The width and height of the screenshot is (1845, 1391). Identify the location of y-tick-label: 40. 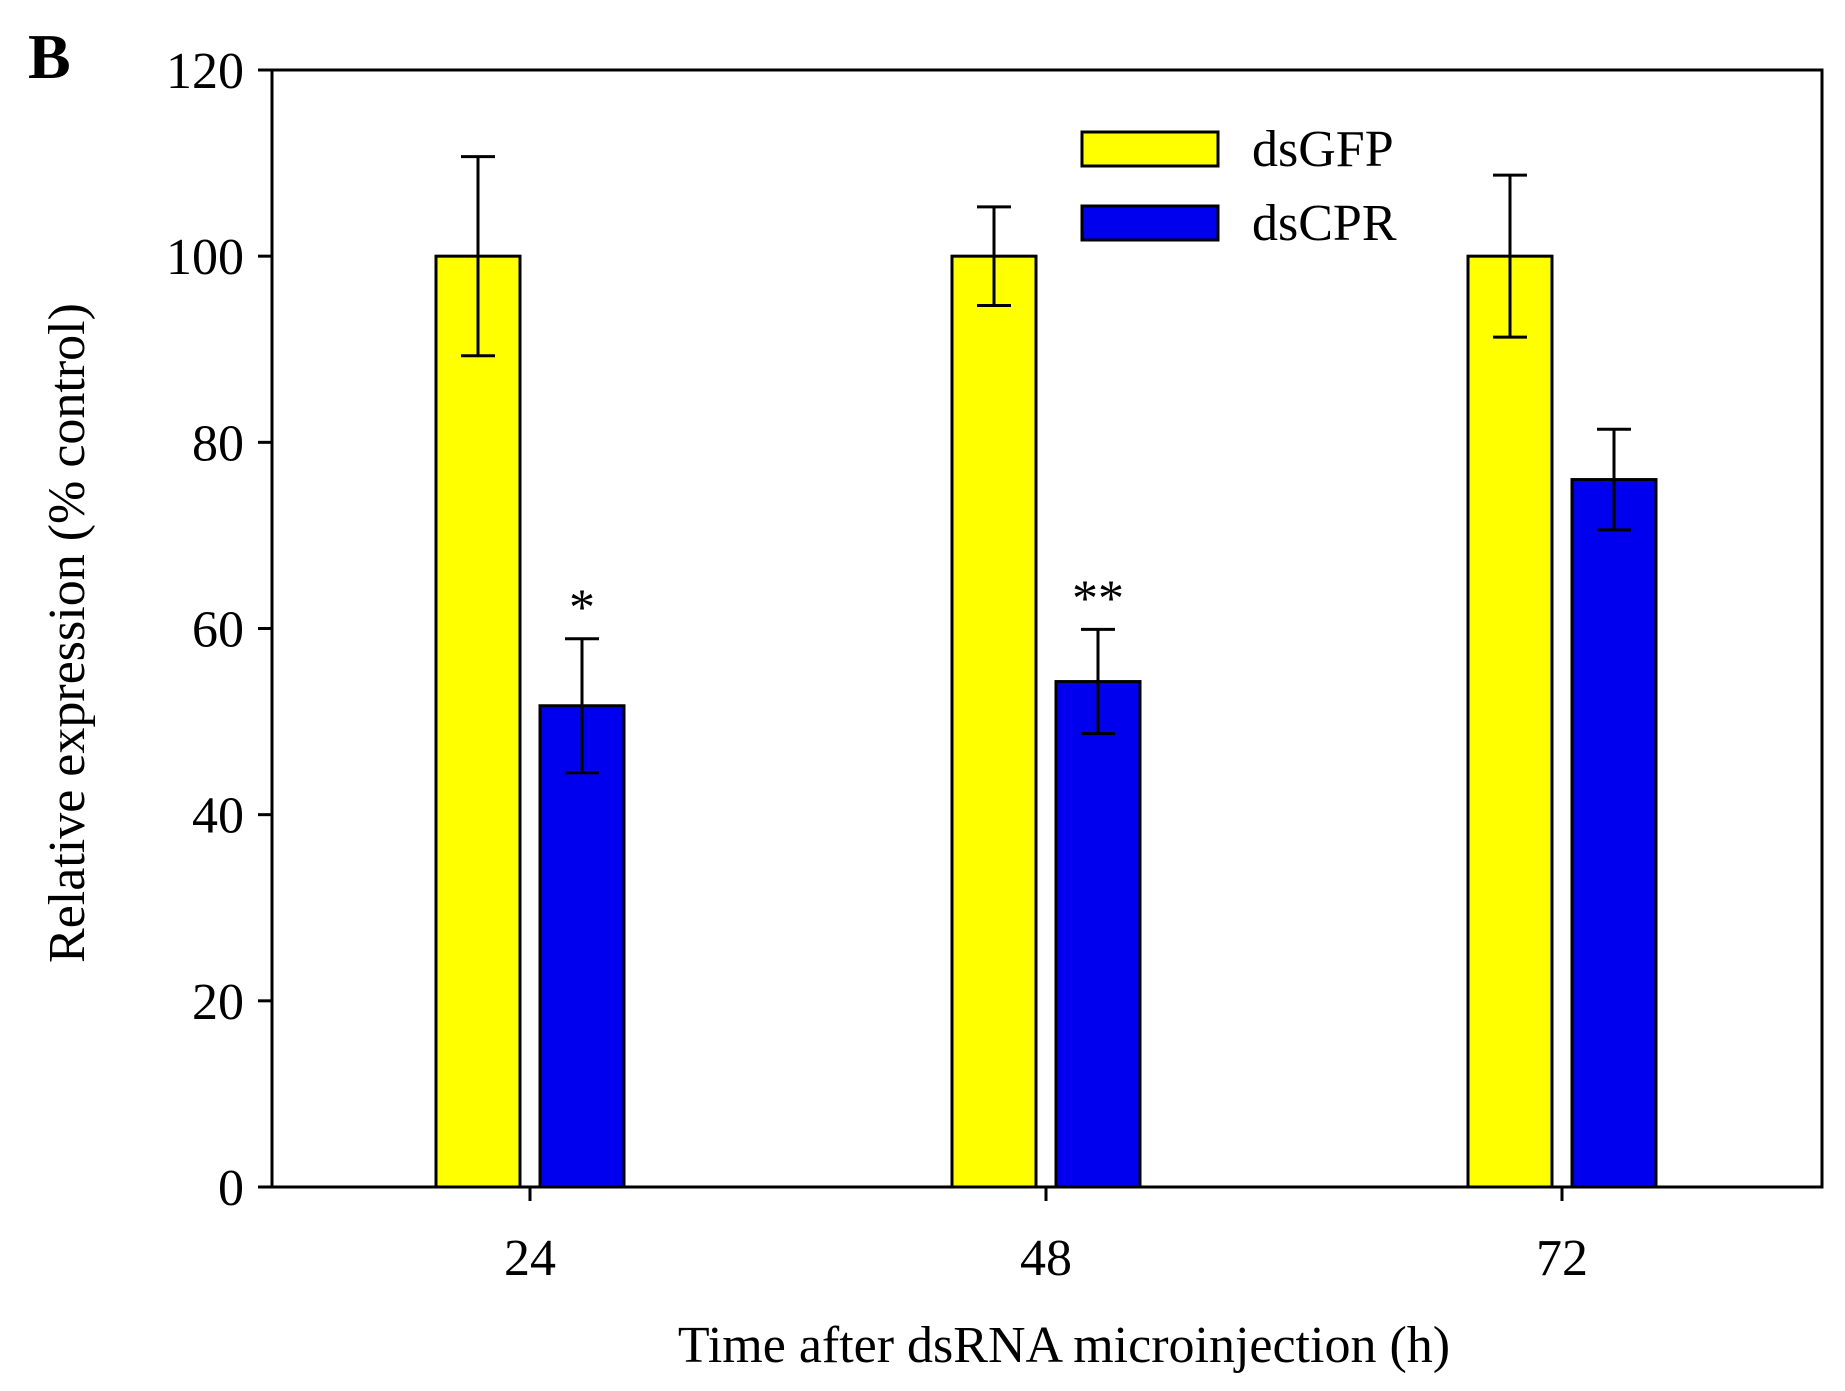
(218, 816).